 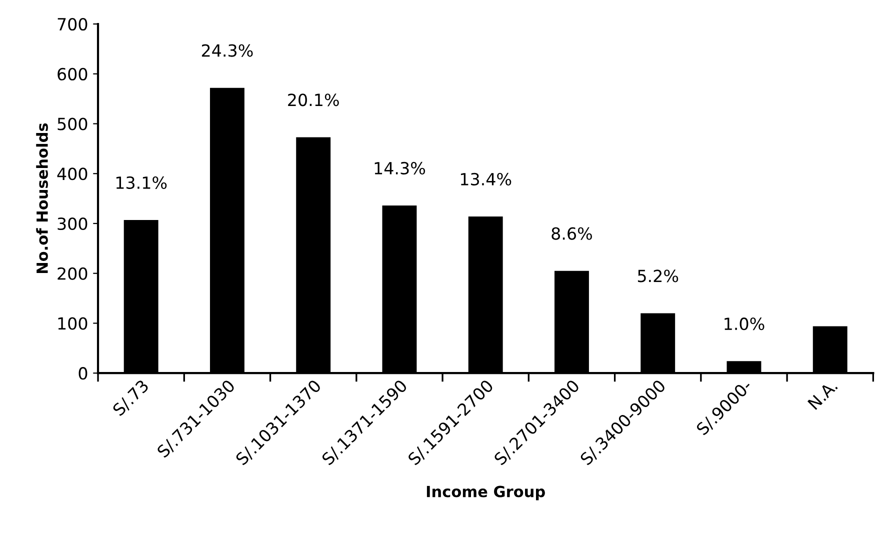 I want to click on annotation: 14.3%, so click(x=400, y=168).